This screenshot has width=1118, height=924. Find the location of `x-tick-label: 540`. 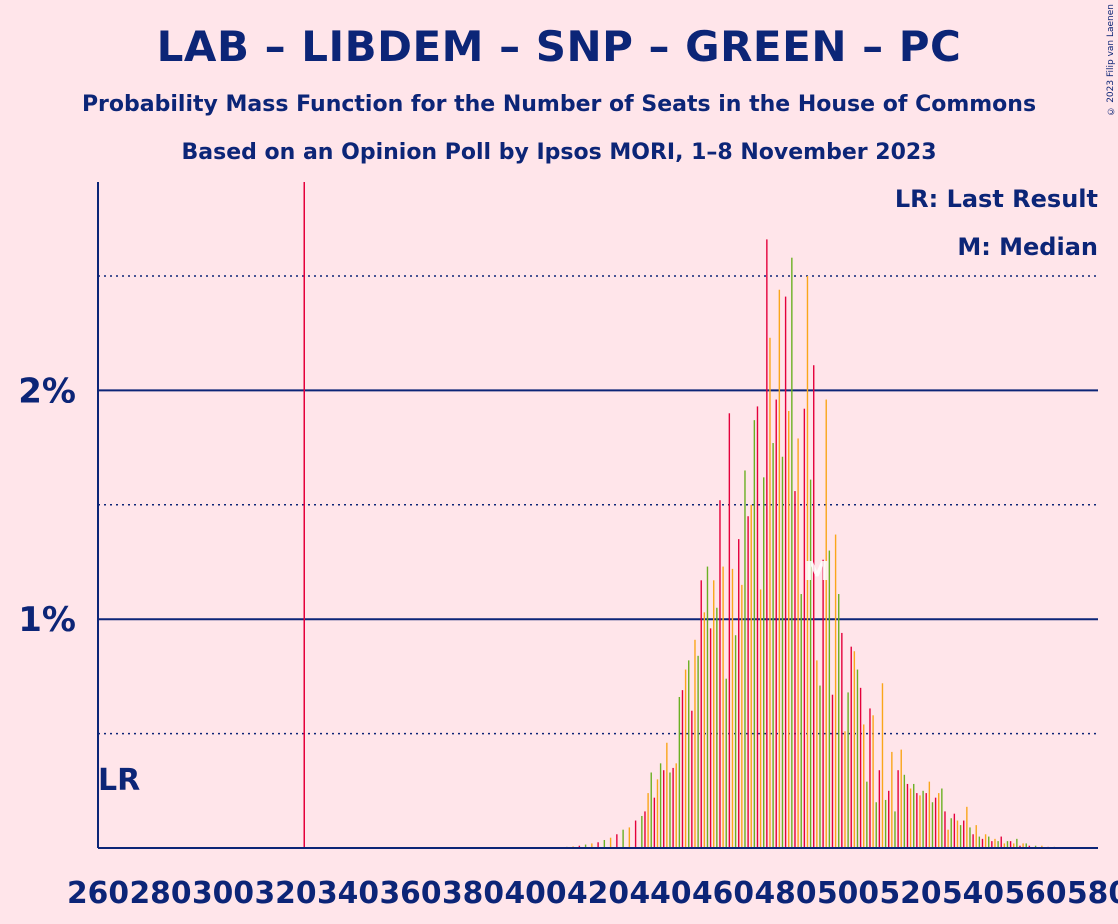

x-tick-label: 540 is located at coordinates (973, 893).